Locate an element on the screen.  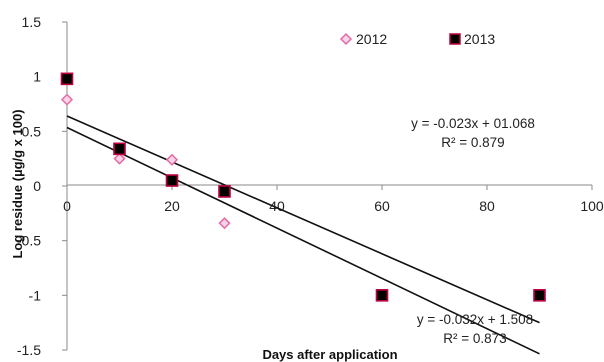
x-axis-title: Days after application is located at coordinates (329, 354).